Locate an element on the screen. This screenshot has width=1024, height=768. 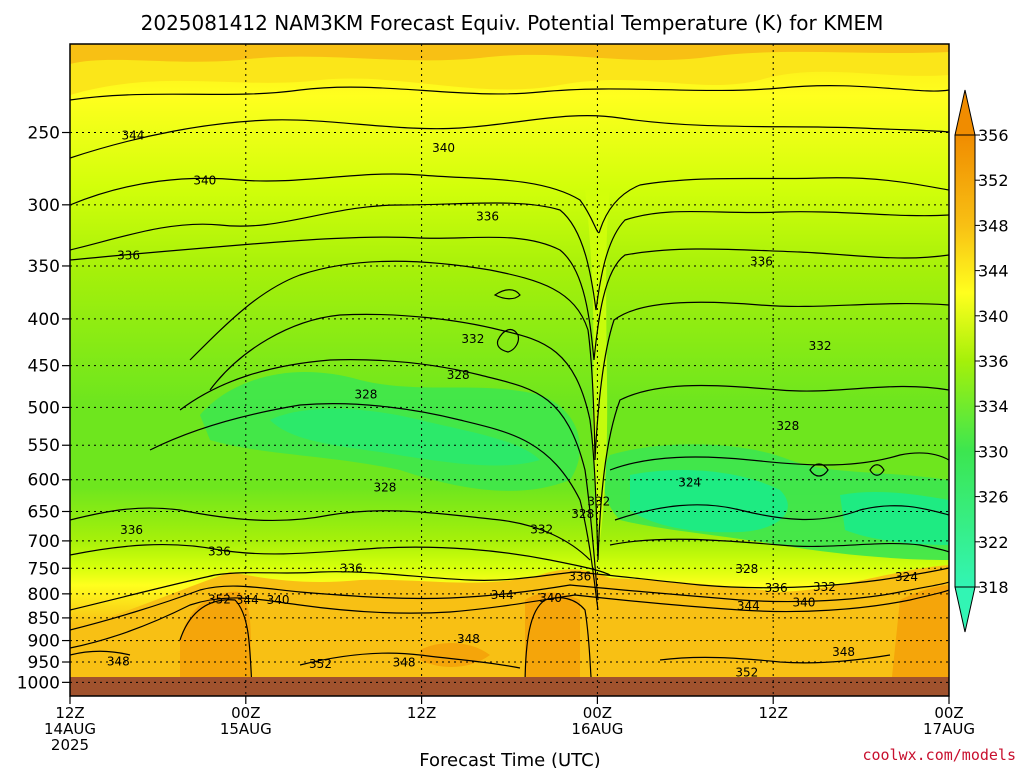
ytick-label-900: 900 is located at coordinates (44, 642).